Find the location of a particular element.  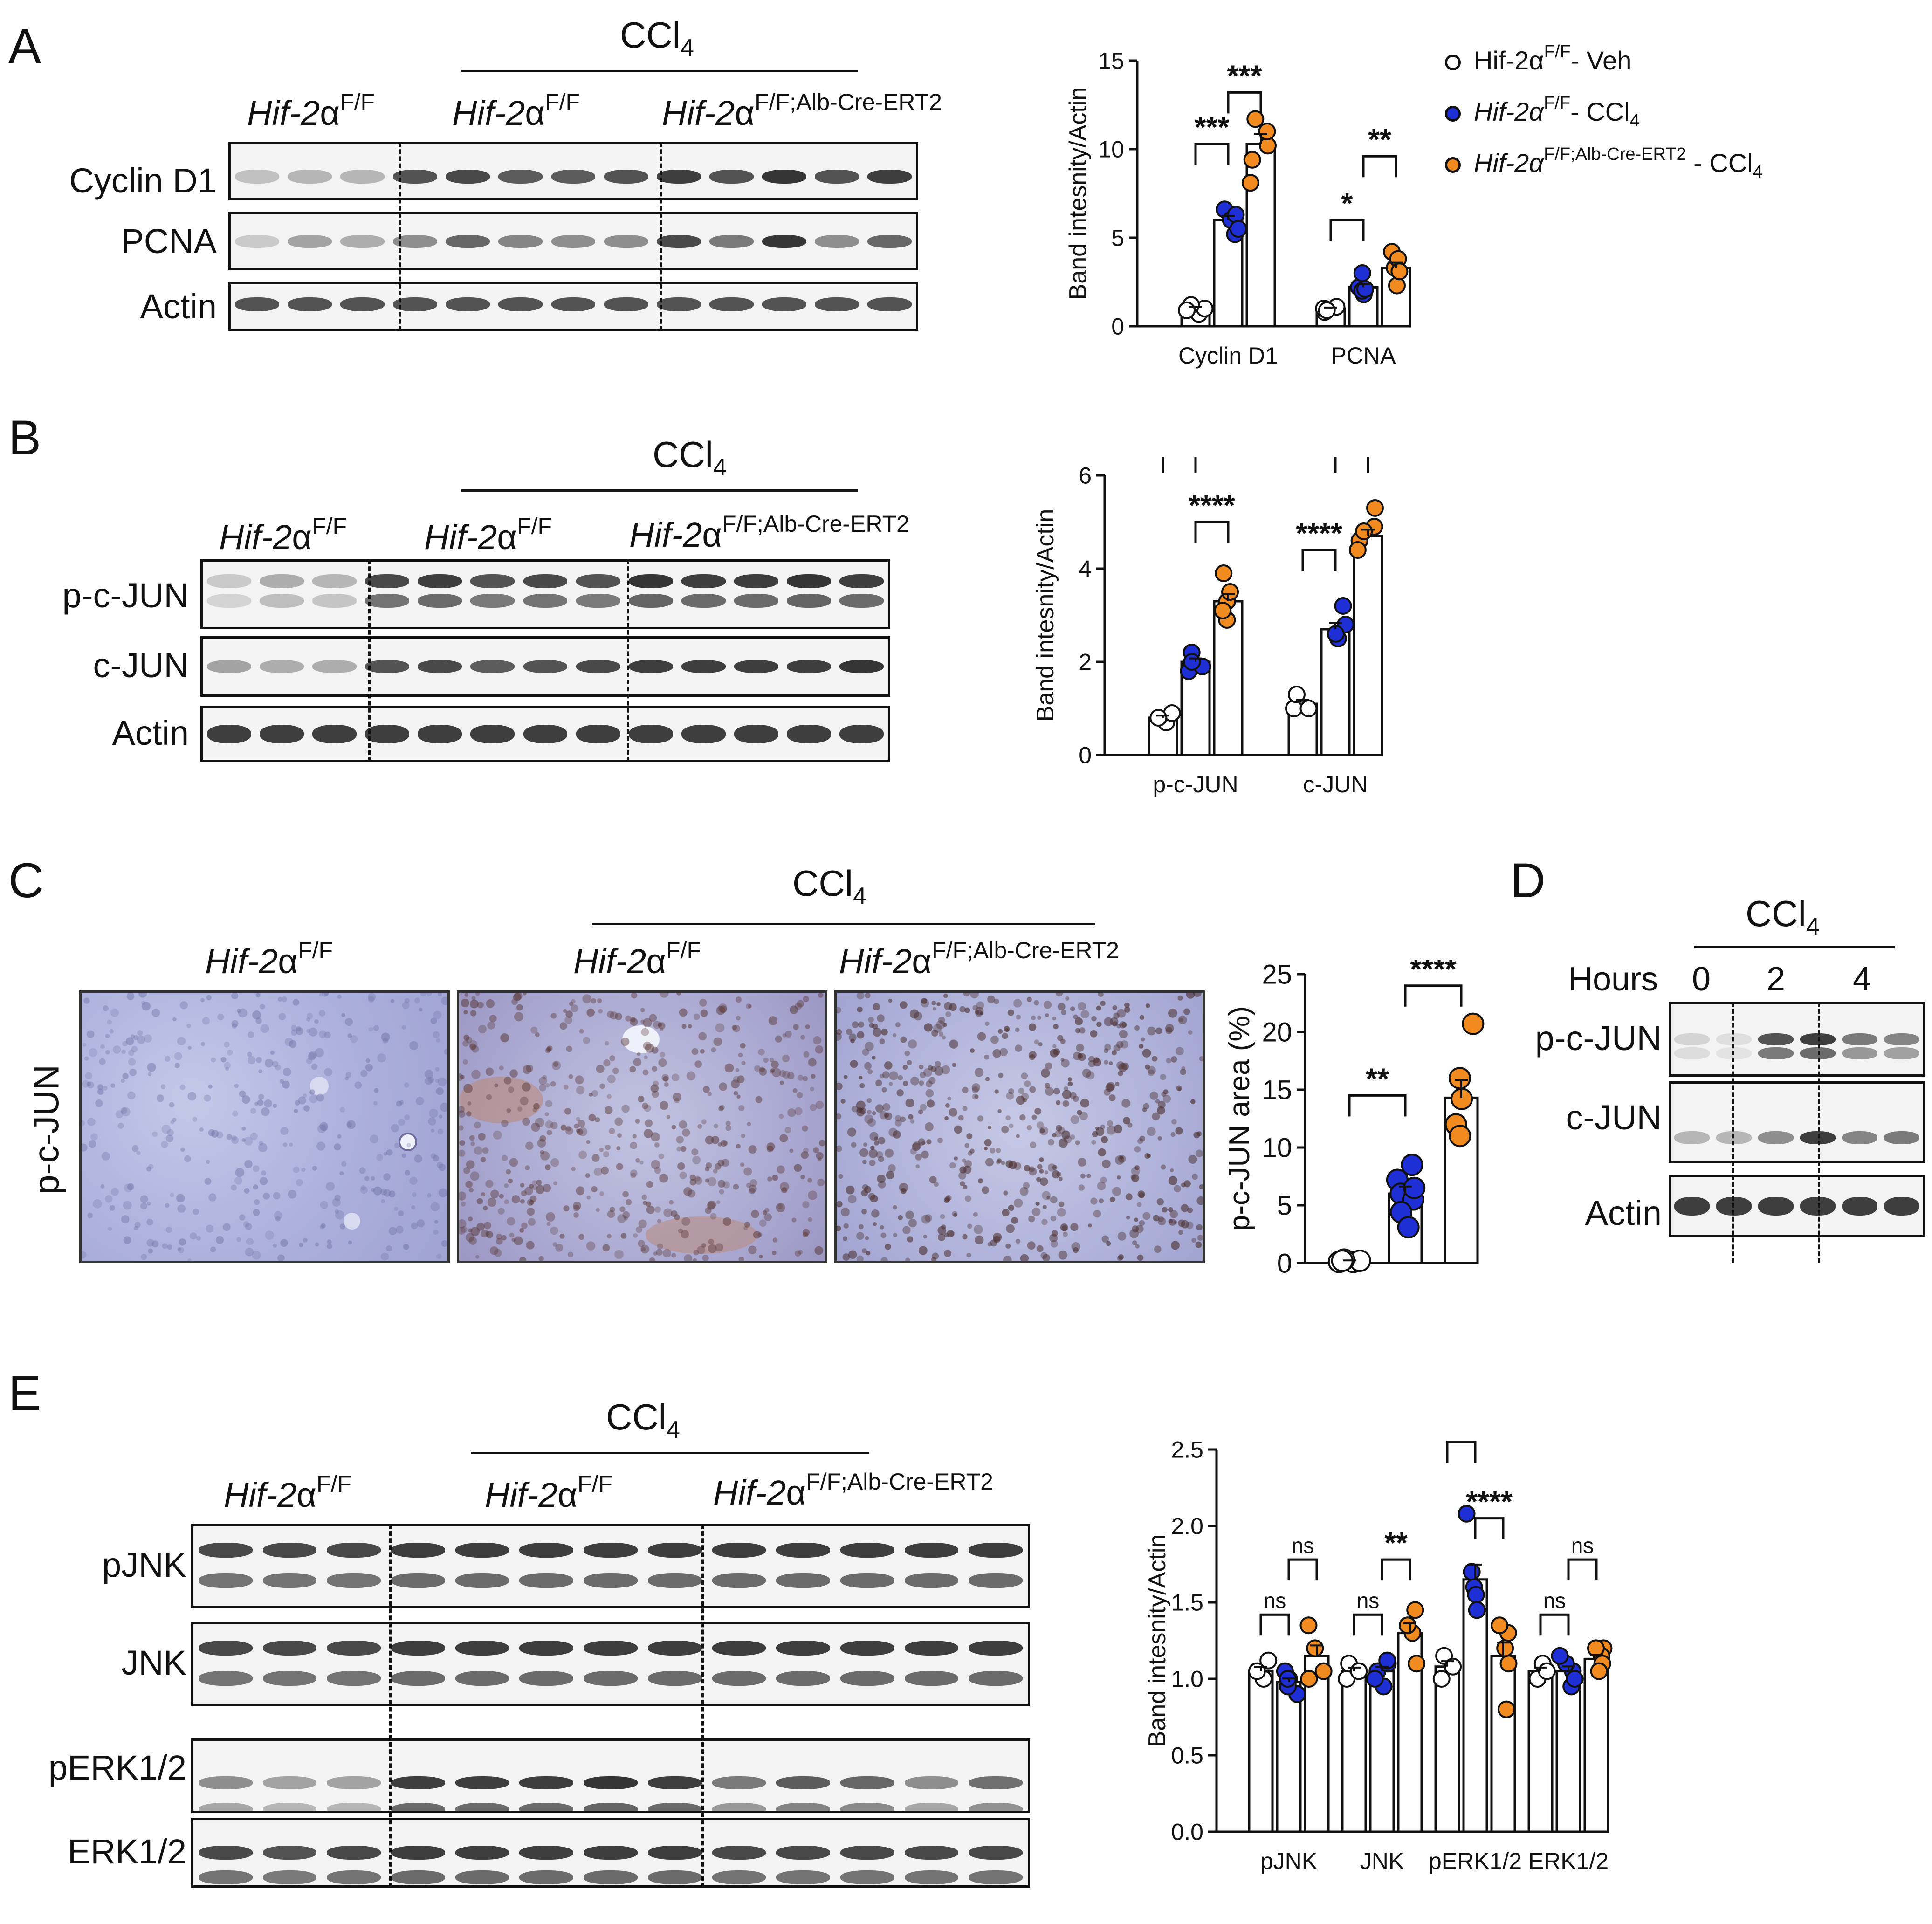

significance-label: *** is located at coordinates (1244, 75).